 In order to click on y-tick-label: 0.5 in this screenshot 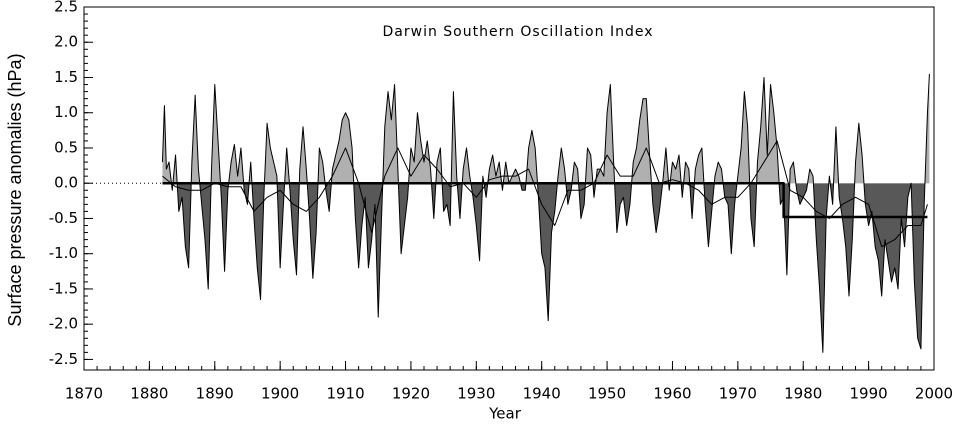, I will do `click(66, 147)`.